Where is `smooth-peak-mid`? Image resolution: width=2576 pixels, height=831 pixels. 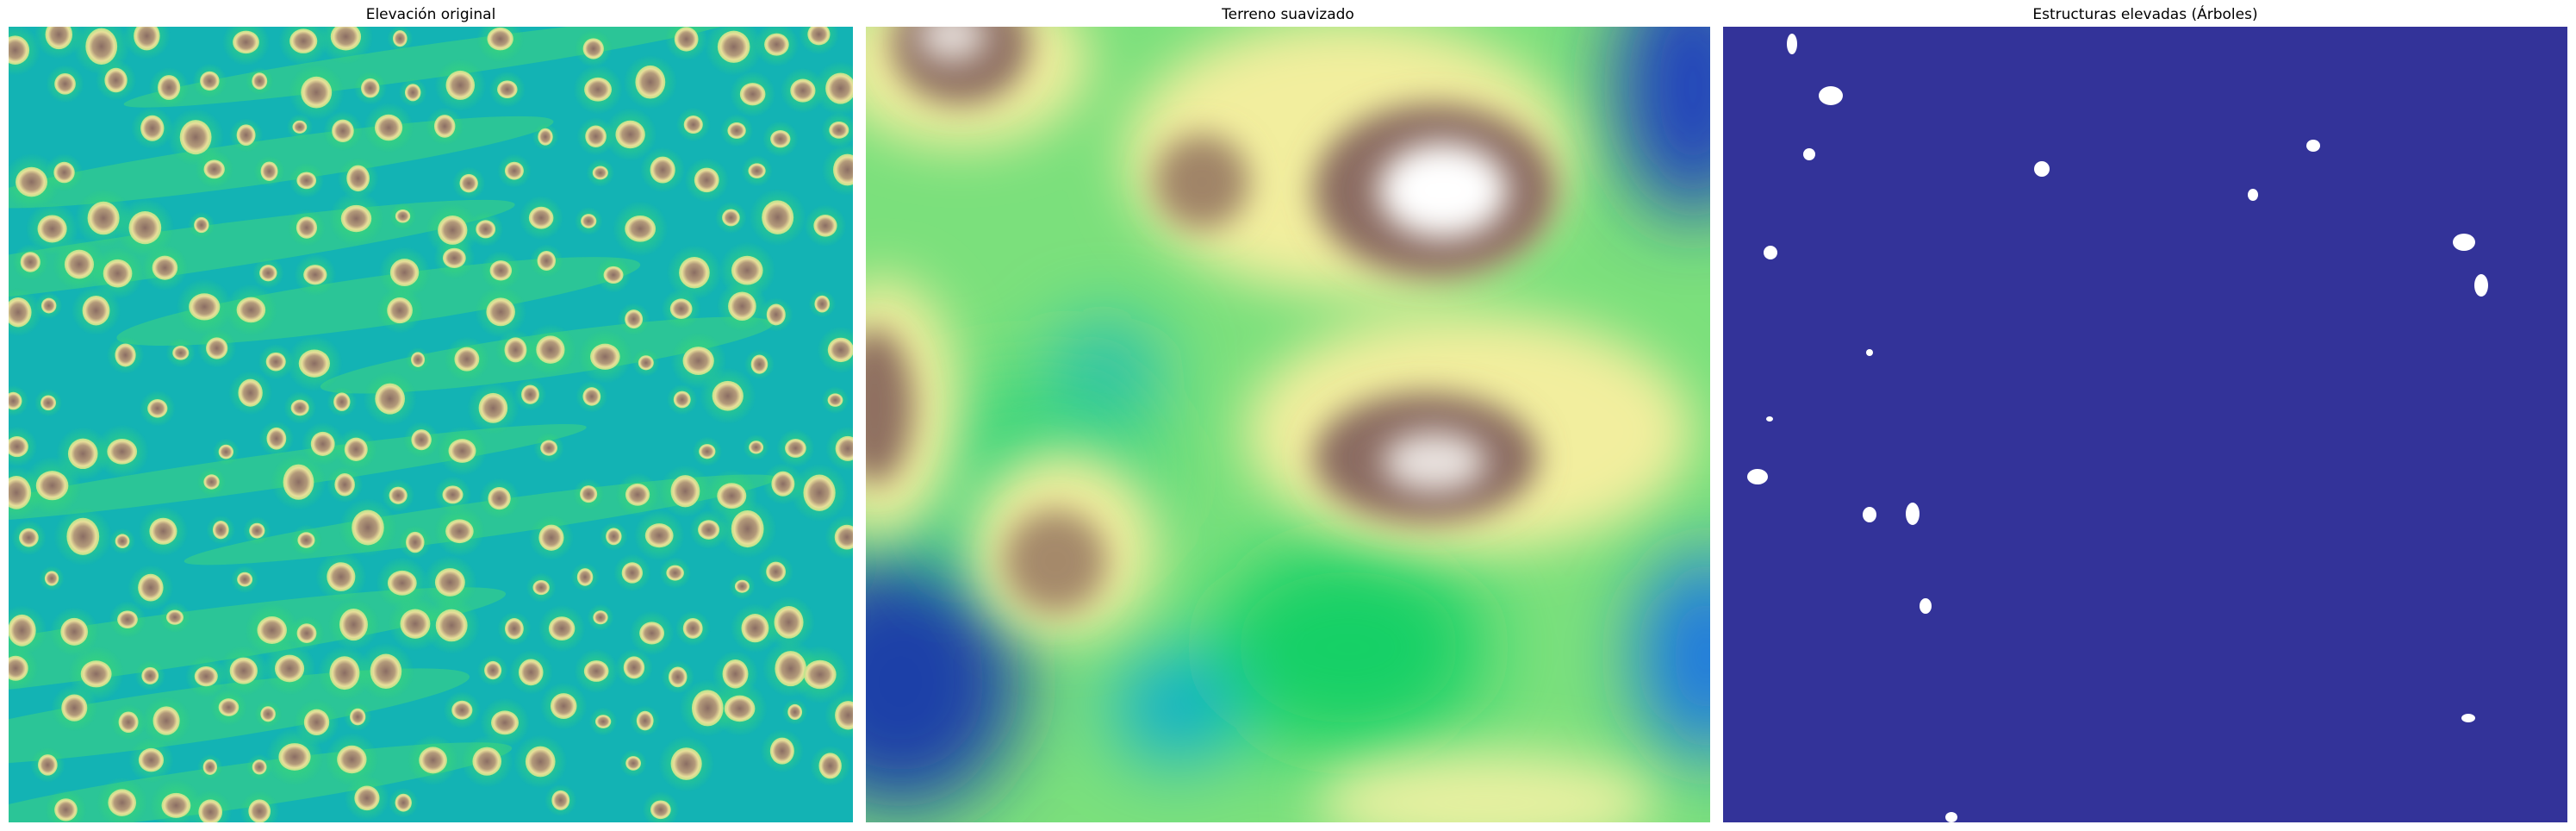 smooth-peak-mid is located at coordinates (1434, 462).